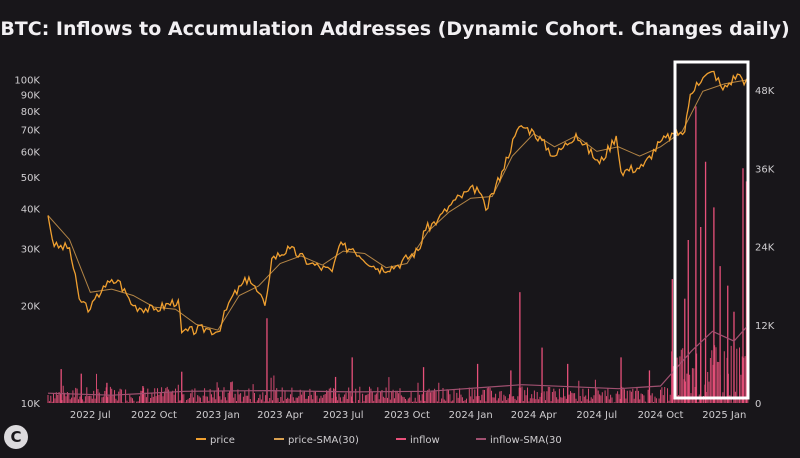 The height and width of the screenshot is (458, 800). What do you see at coordinates (471, 415) in the screenshot?
I see `x-tick-label: 2024 Jan` at bounding box center [471, 415].